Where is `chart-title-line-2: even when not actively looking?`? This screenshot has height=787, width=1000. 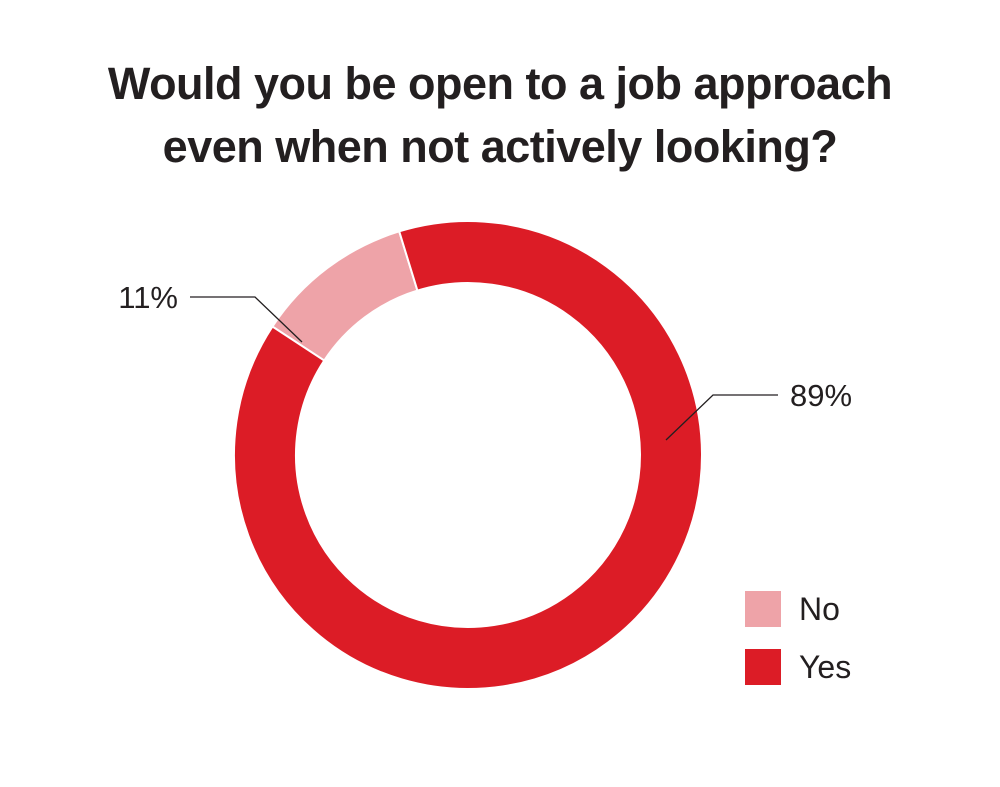 chart-title-line-2: even when not actively looking? is located at coordinates (500, 146).